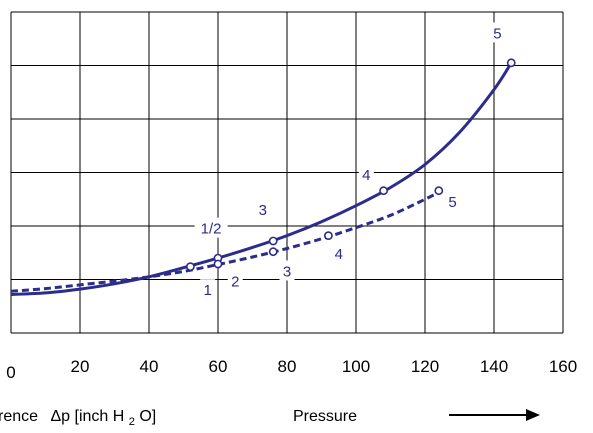 The width and height of the screenshot is (593, 433). I want to click on point-label-5: 4, so click(366, 175).